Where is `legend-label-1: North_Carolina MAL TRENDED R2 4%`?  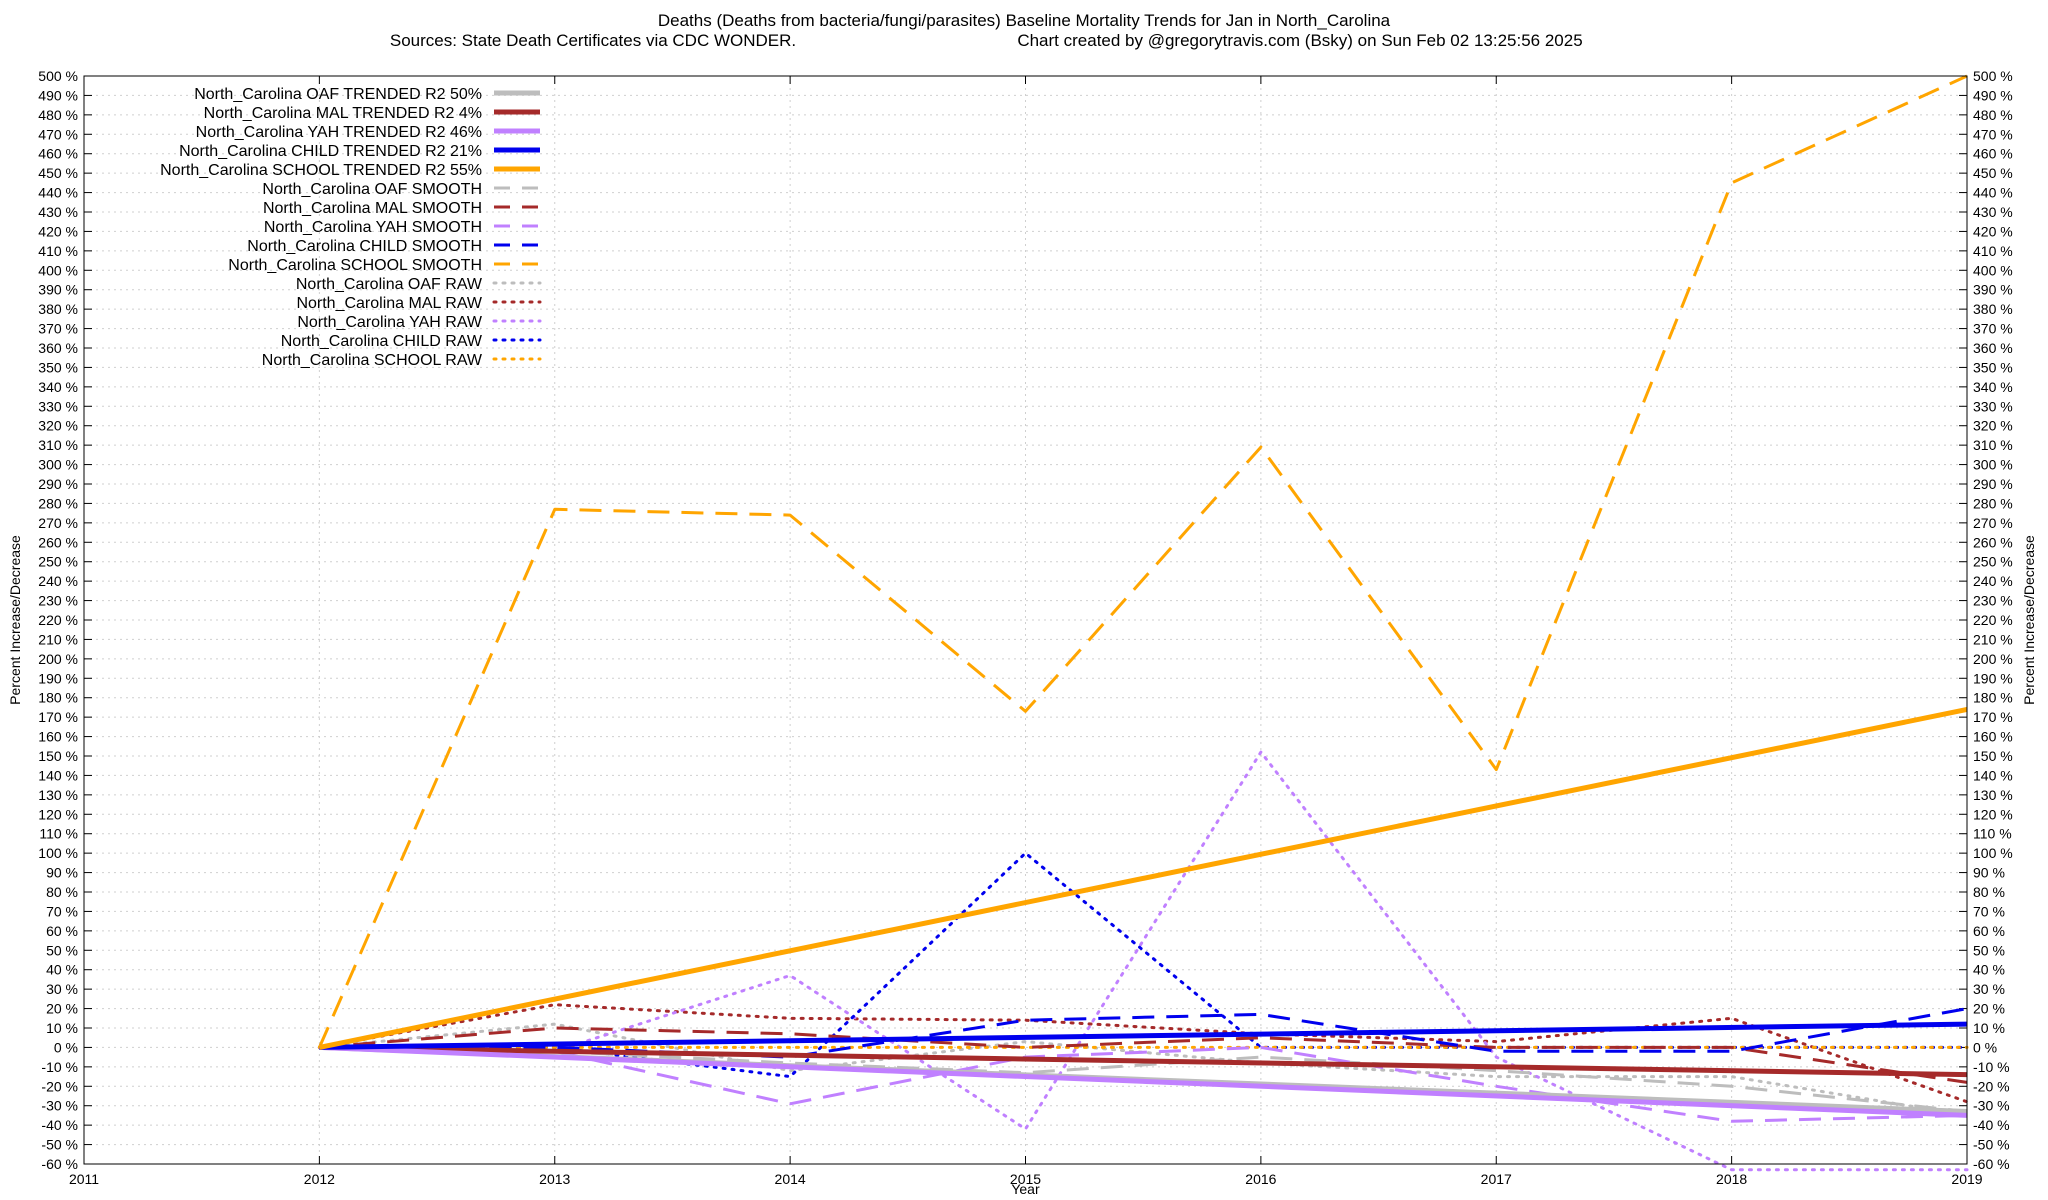 legend-label-1: North_Carolina MAL TRENDED R2 4% is located at coordinates (343, 113).